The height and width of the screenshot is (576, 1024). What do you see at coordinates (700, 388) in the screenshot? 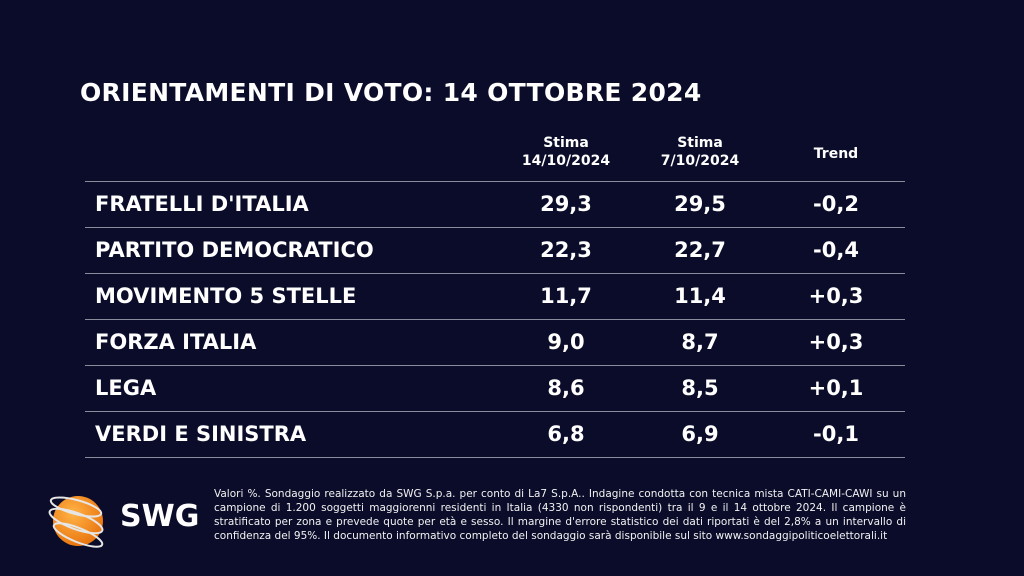
I see `previous-estimate: 8,5` at bounding box center [700, 388].